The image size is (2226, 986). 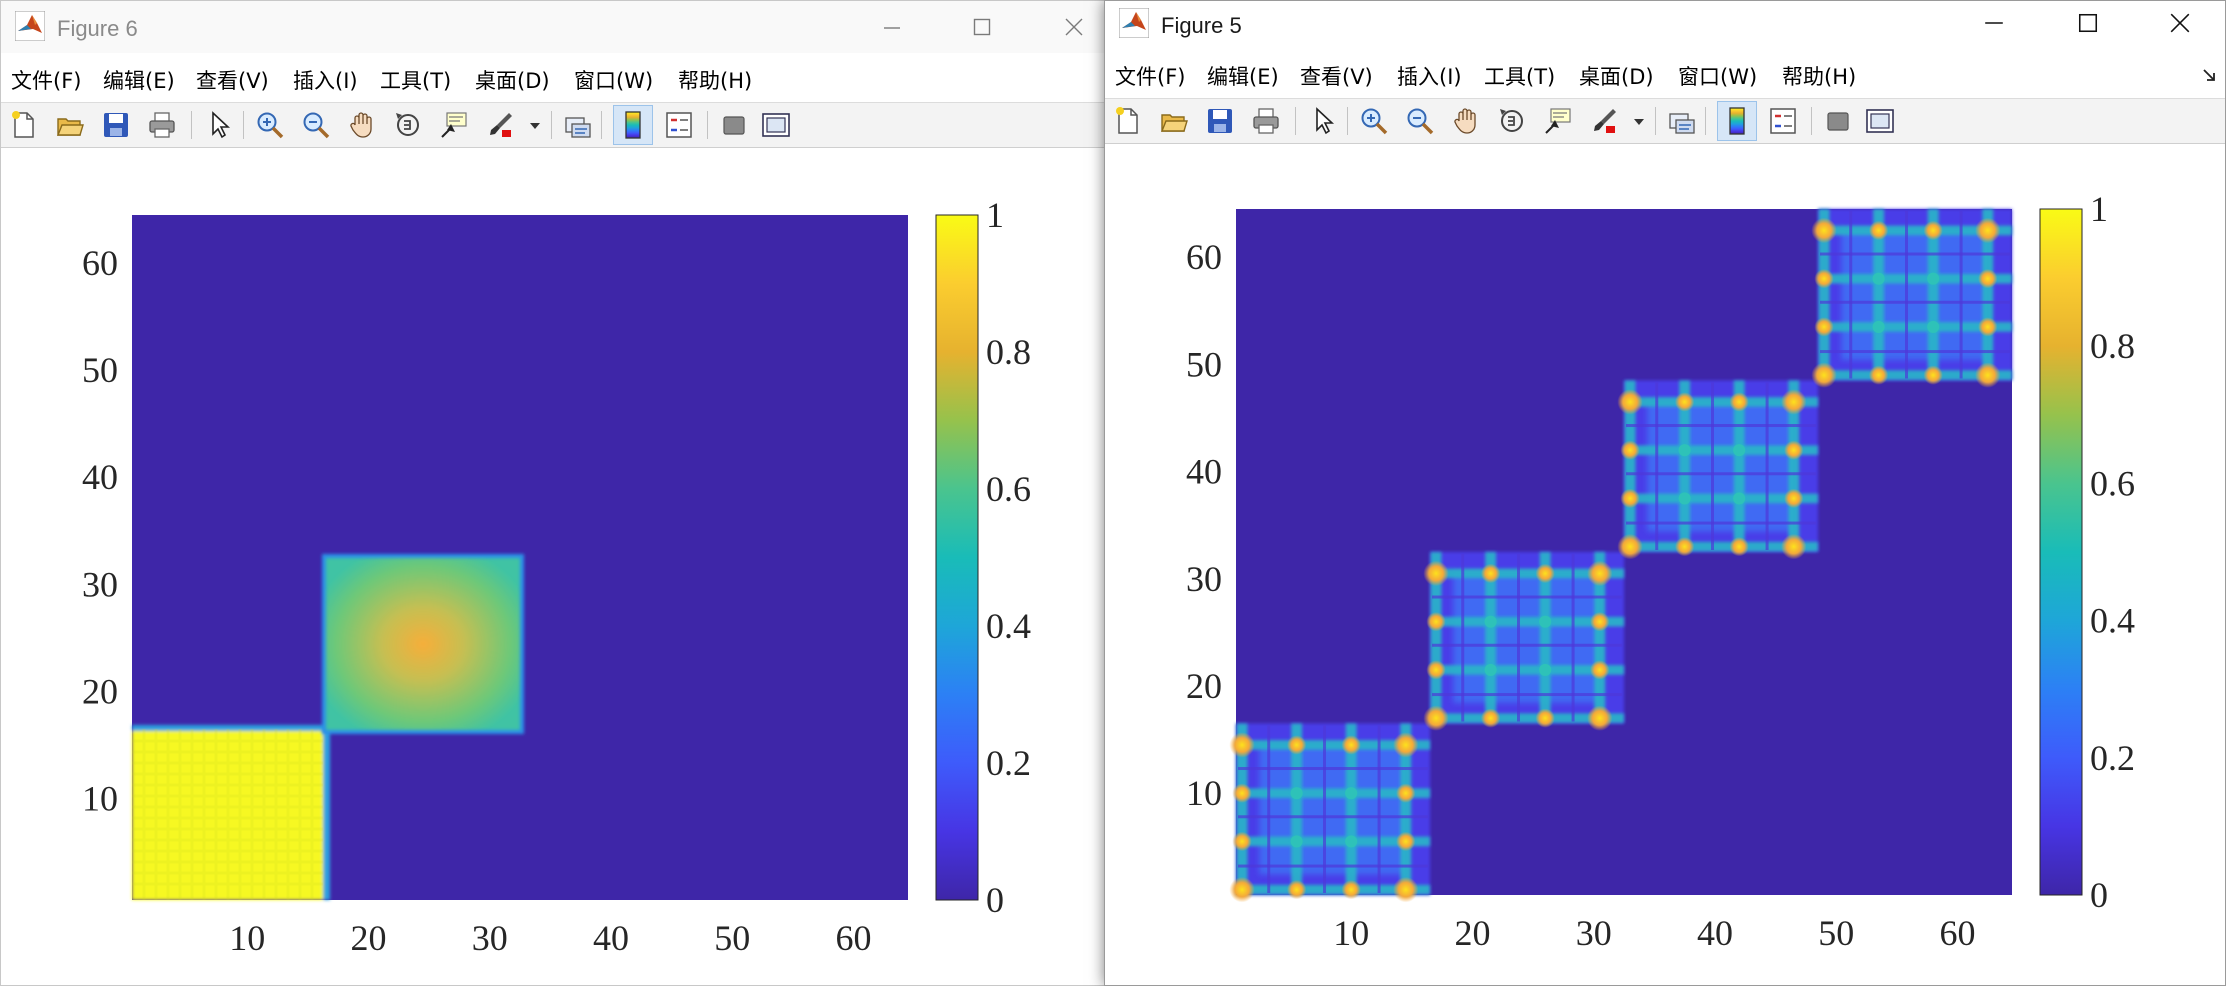 What do you see at coordinates (553, 27) in the screenshot?
I see `title-bar: Figure 6` at bounding box center [553, 27].